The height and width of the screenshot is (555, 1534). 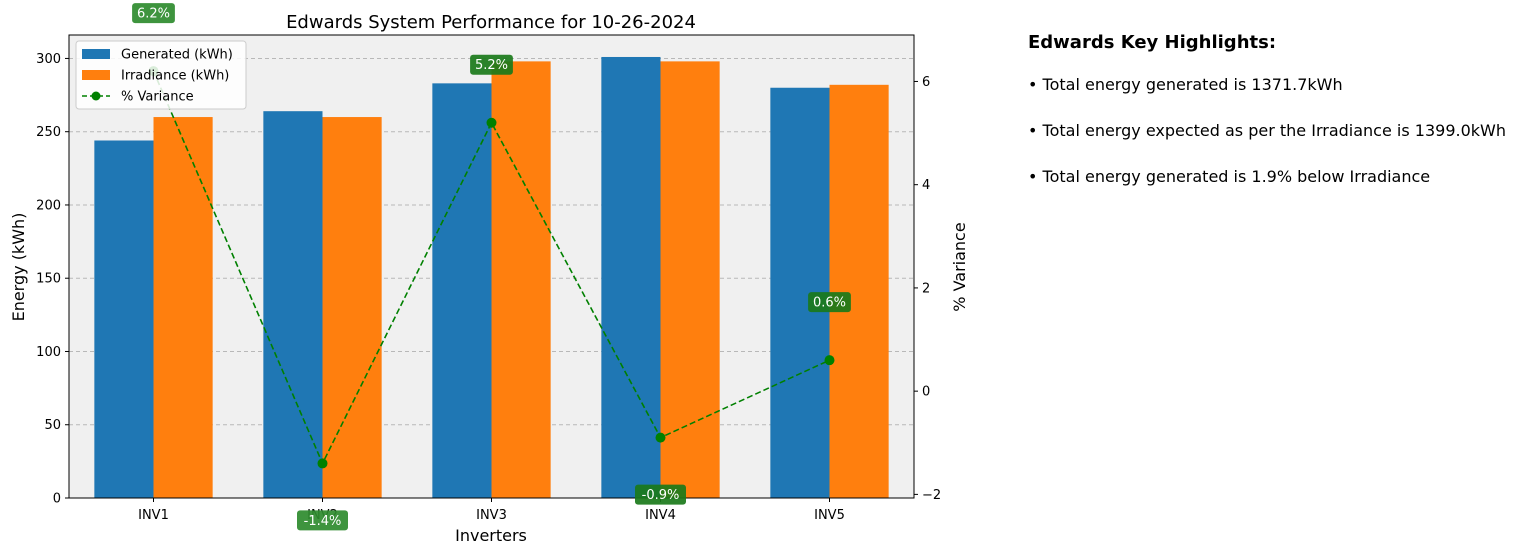 I want to click on y2-tick-label: 0, so click(x=926, y=392).